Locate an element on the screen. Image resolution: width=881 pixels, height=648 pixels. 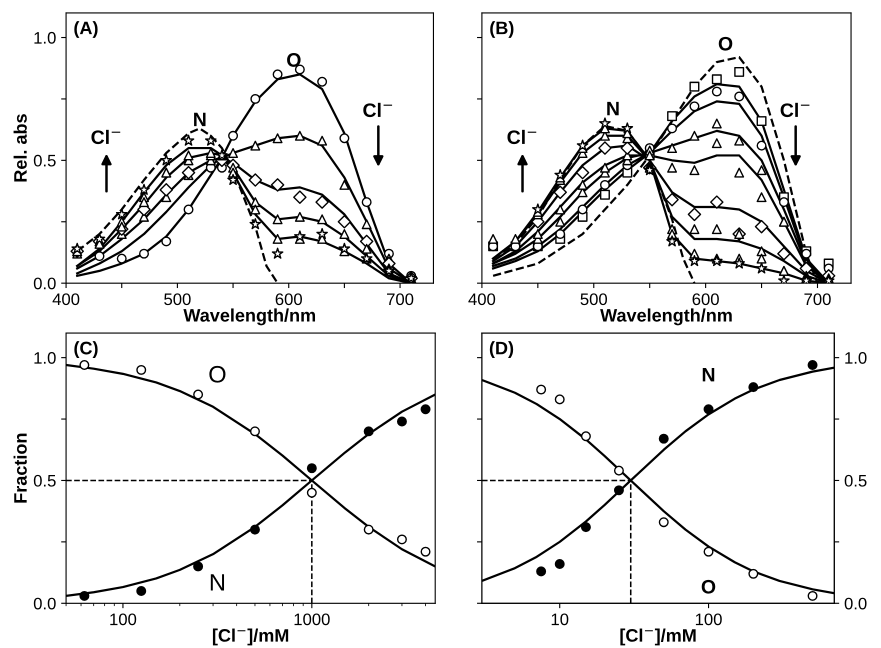
y2-tick-label: 1.0 is located at coordinates (856, 358).